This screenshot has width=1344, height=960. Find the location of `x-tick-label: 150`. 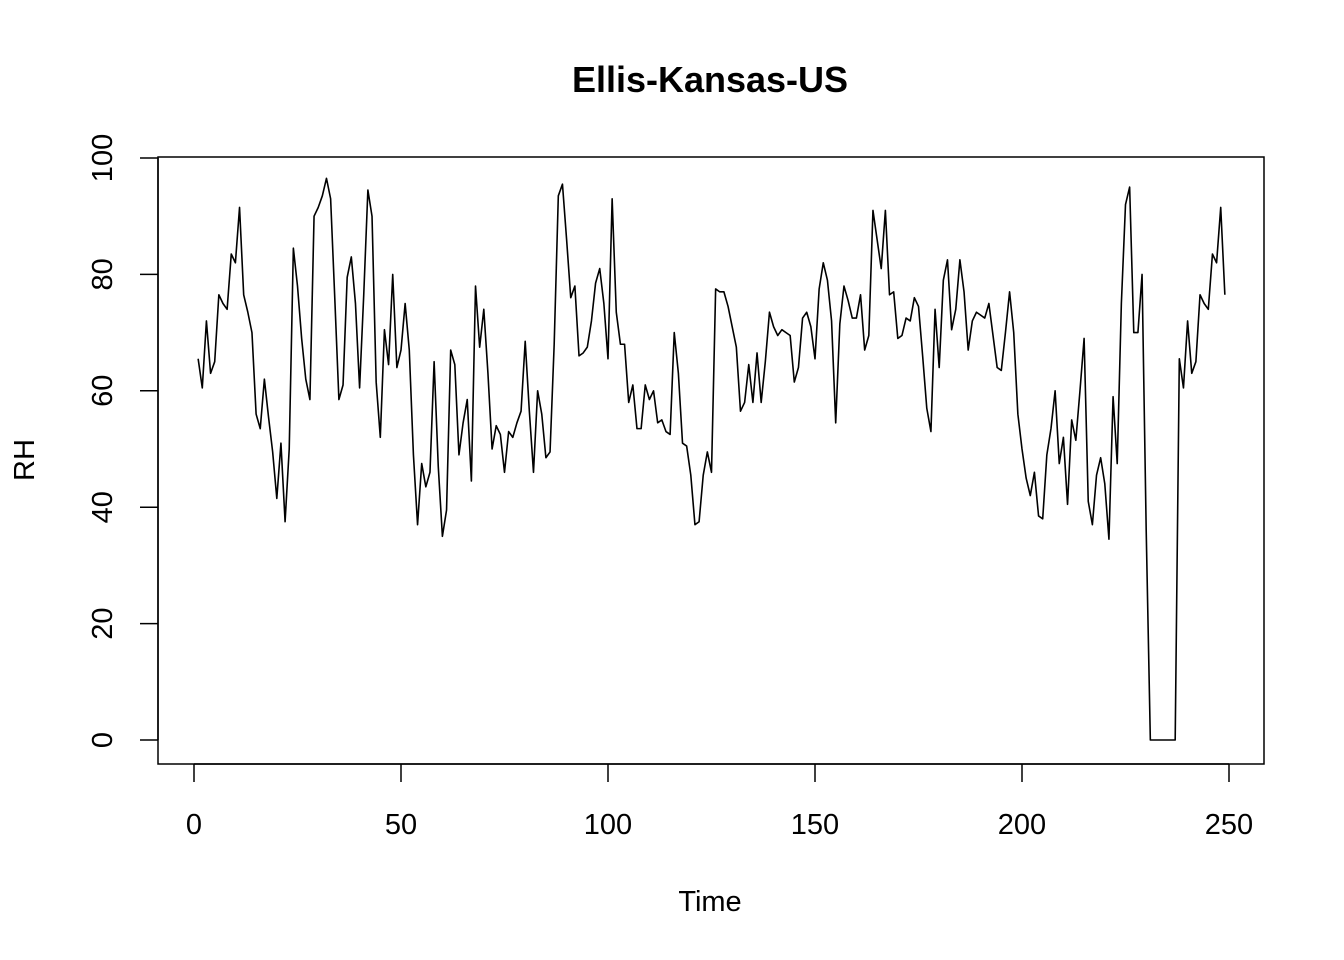

x-tick-label: 150 is located at coordinates (815, 825).